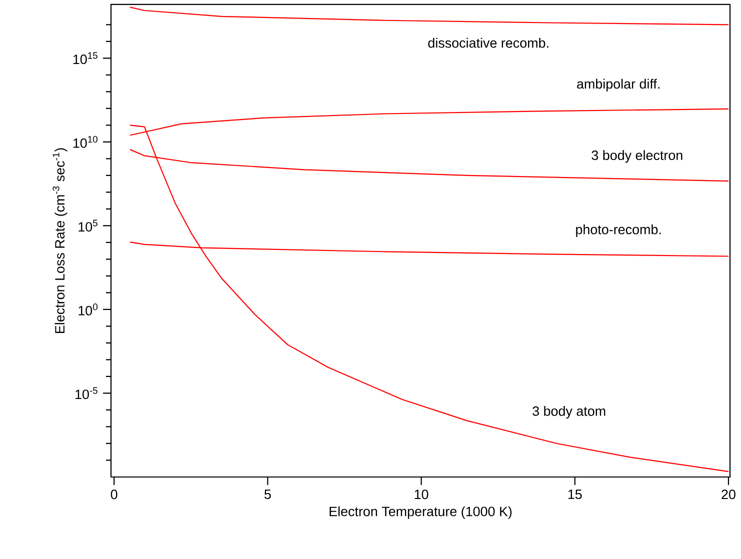  Describe the element at coordinates (114, 495) in the screenshot. I see `x-tick-label: 0` at that location.